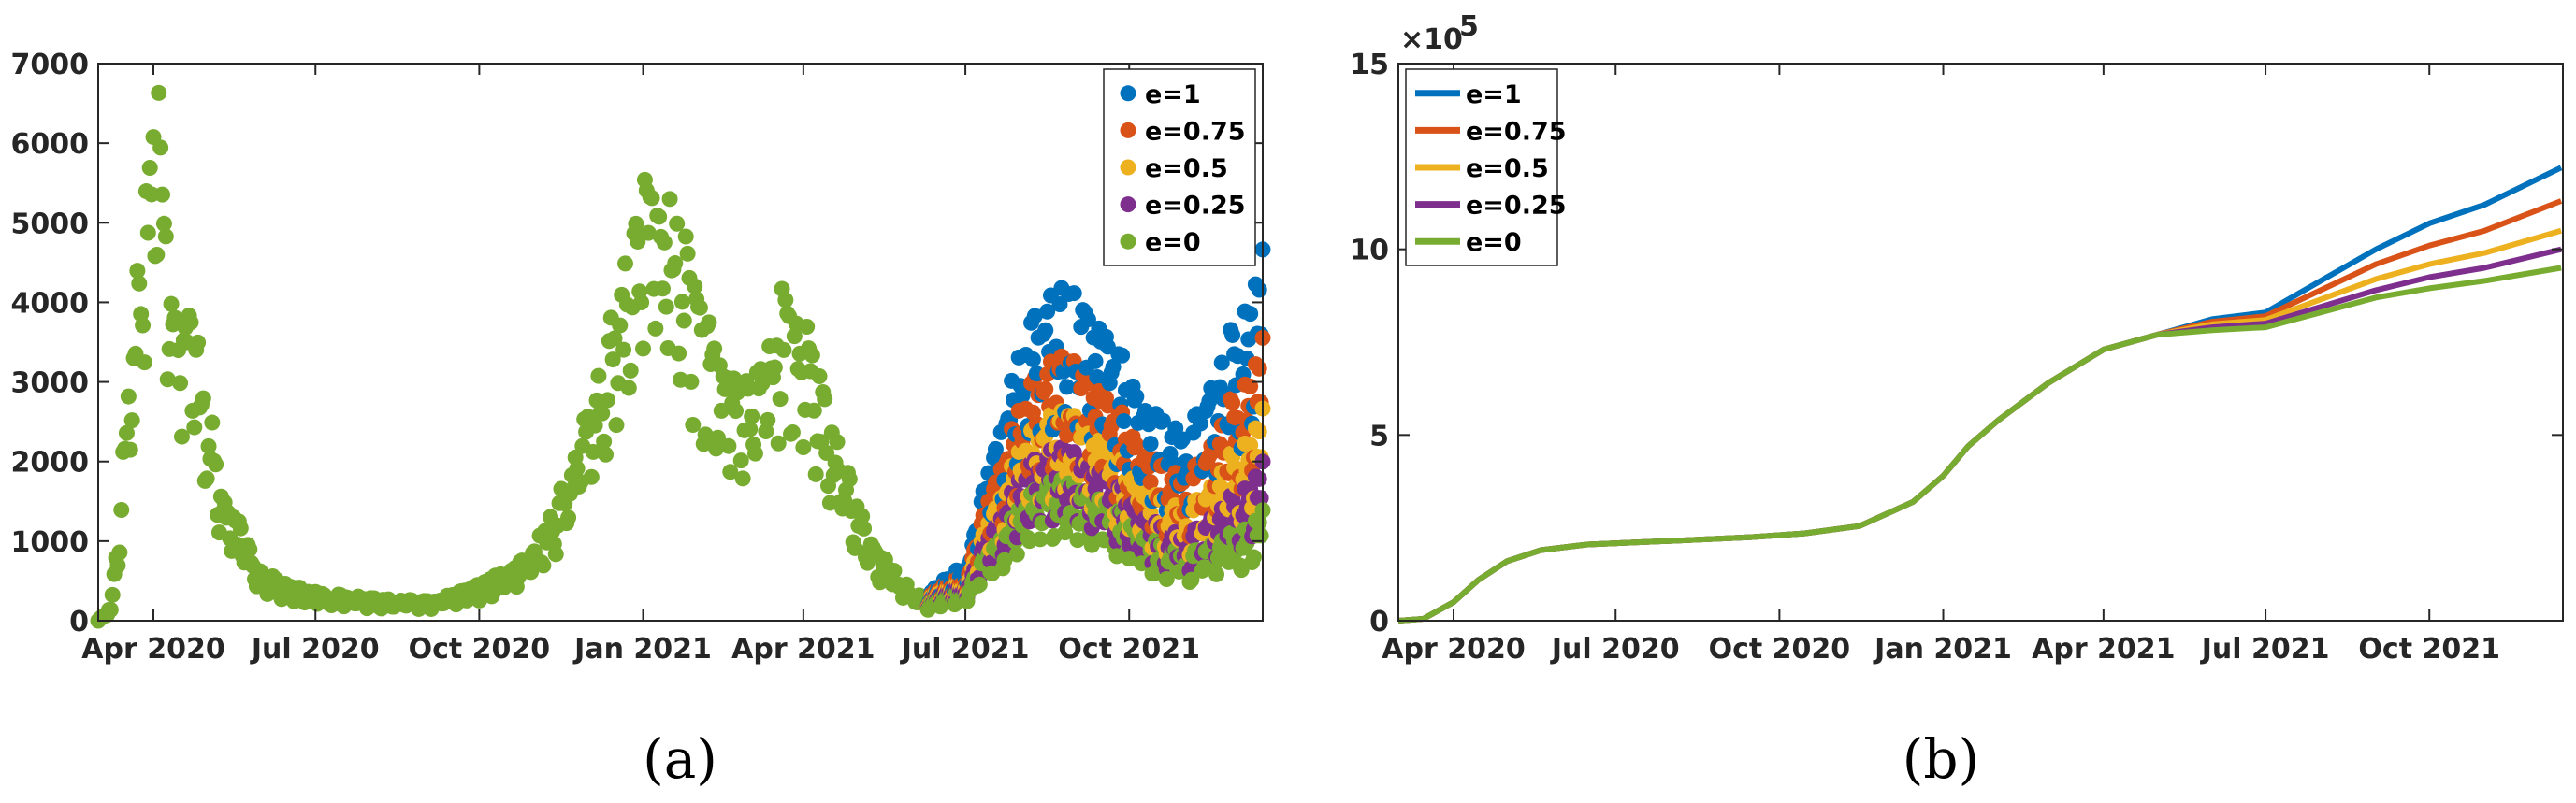 The width and height of the screenshot is (2576, 803). Describe the element at coordinates (50, 144) in the screenshot. I see `y-tick-label: 6000` at that location.